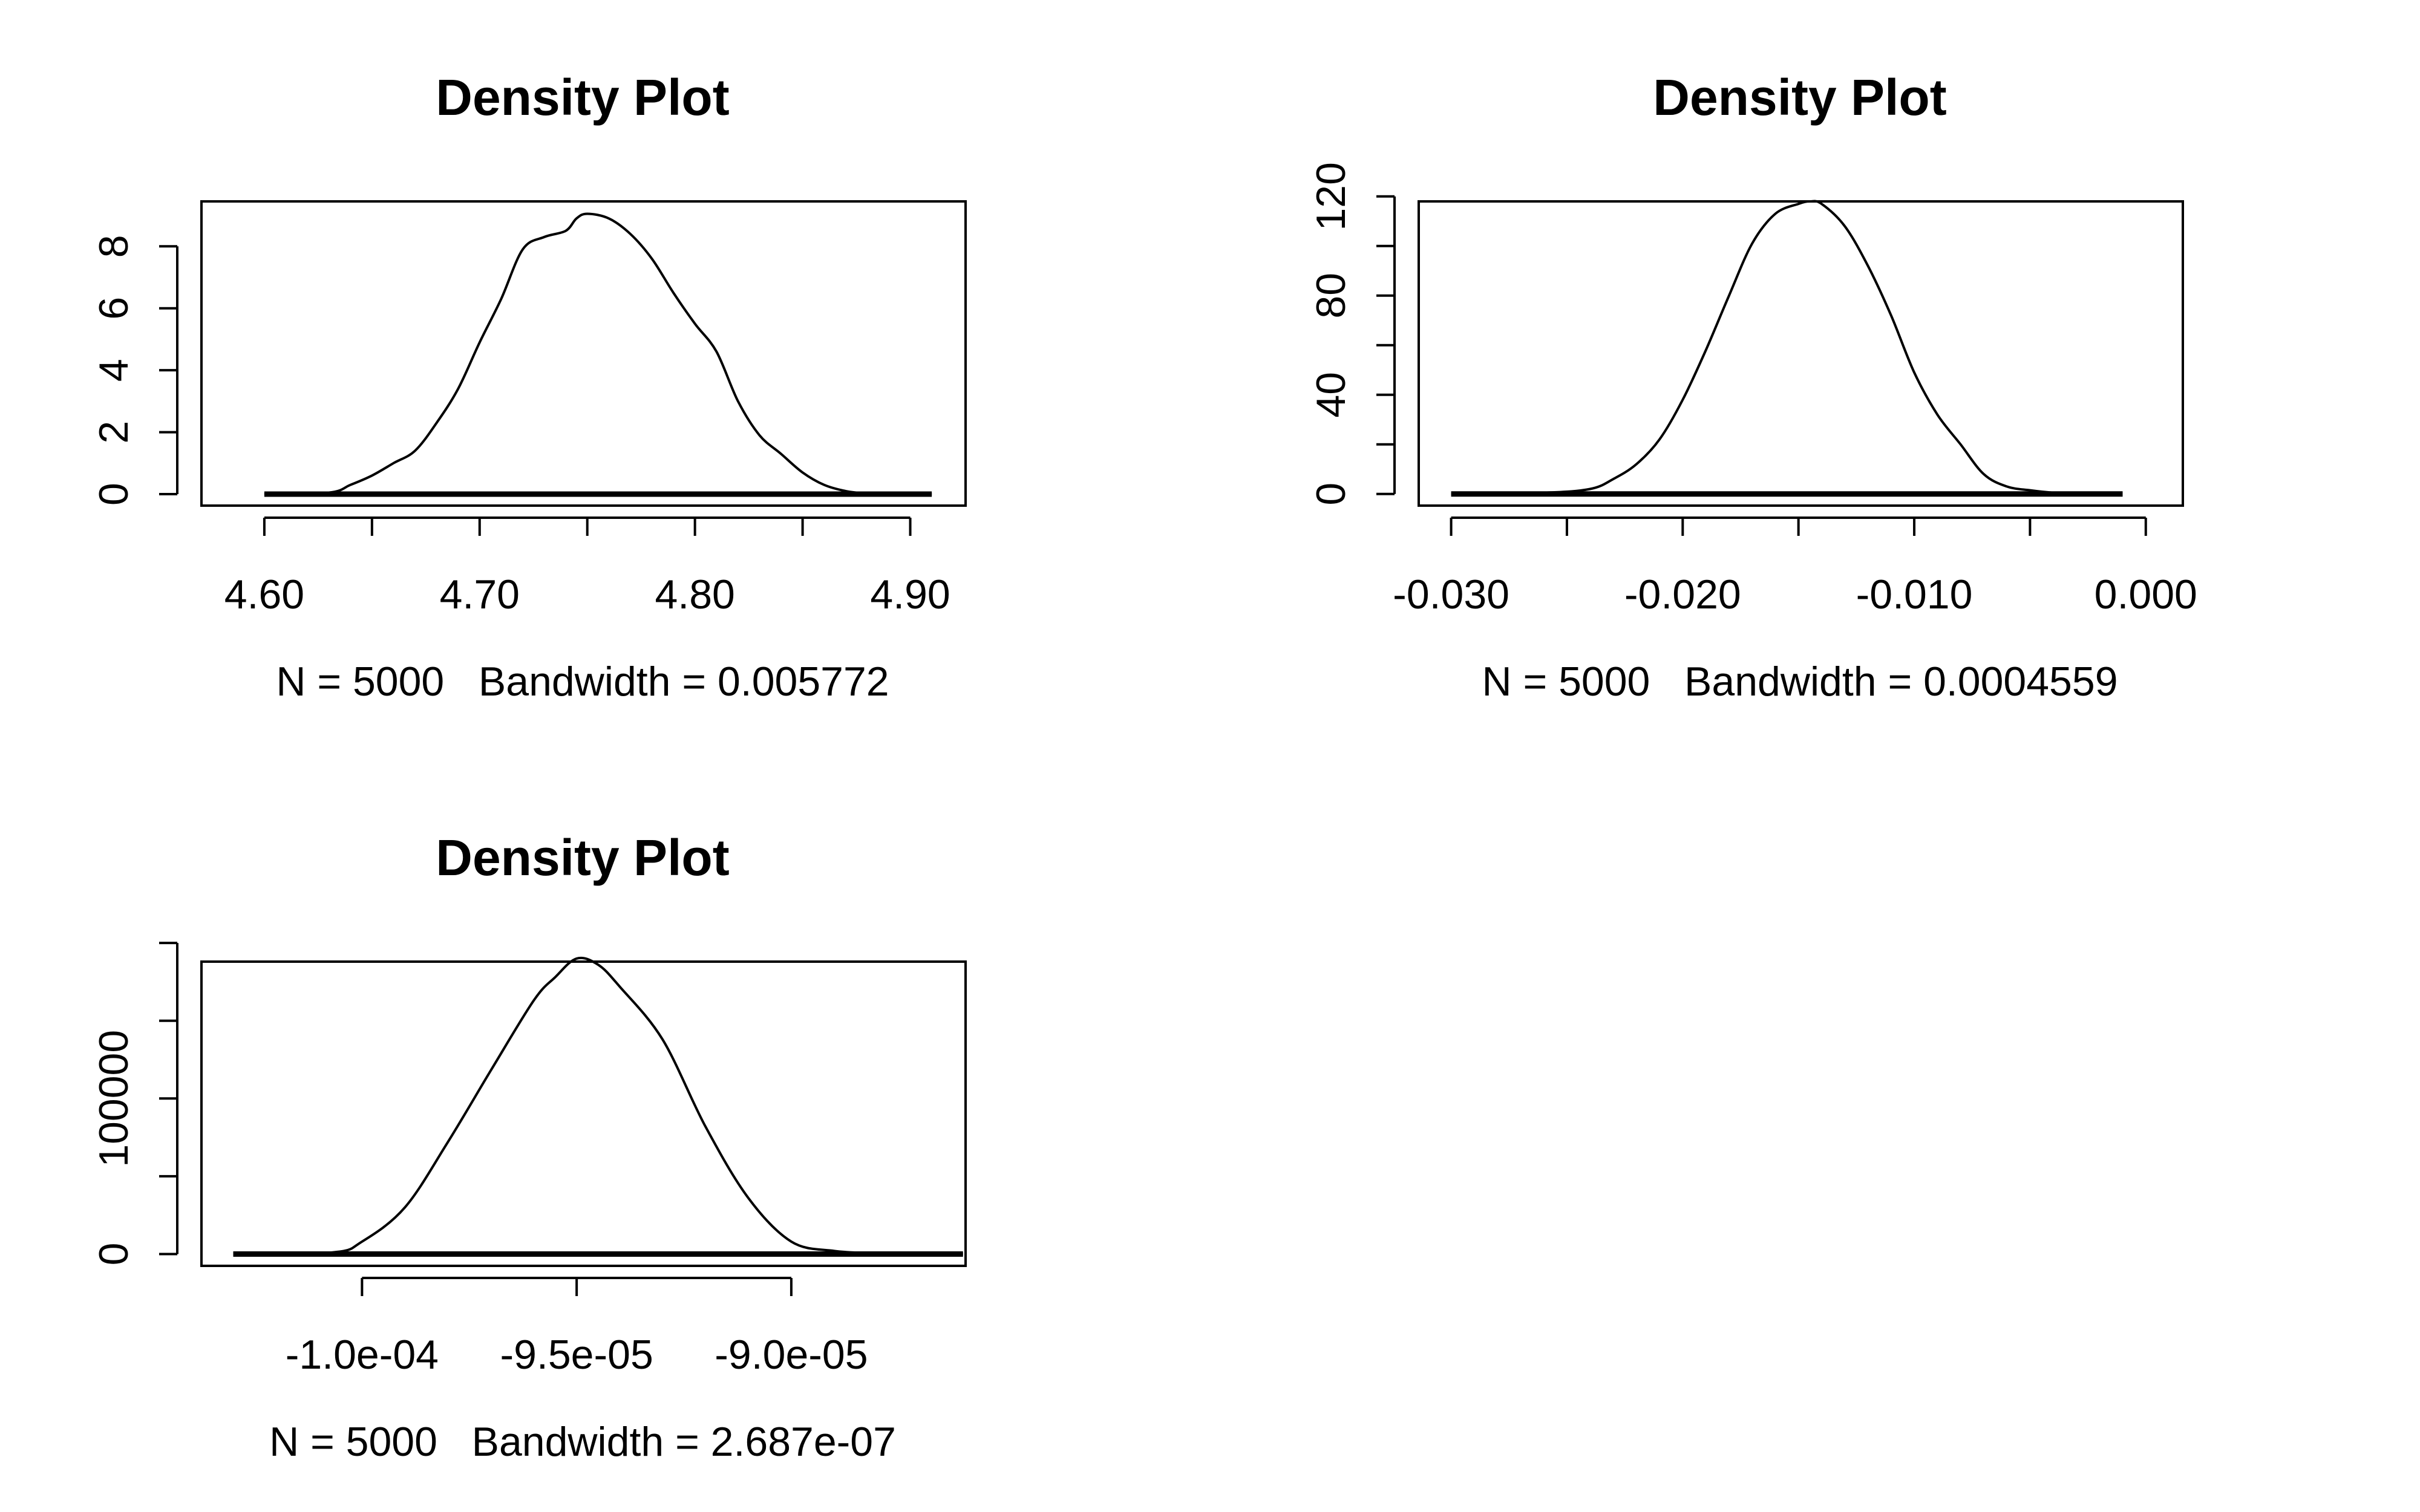 The height and width of the screenshot is (1512, 2420). What do you see at coordinates (582, 1442) in the screenshot?
I see `panel-3-x-axis-label: N = 5000 Bandwidth = 2.687e-07` at bounding box center [582, 1442].